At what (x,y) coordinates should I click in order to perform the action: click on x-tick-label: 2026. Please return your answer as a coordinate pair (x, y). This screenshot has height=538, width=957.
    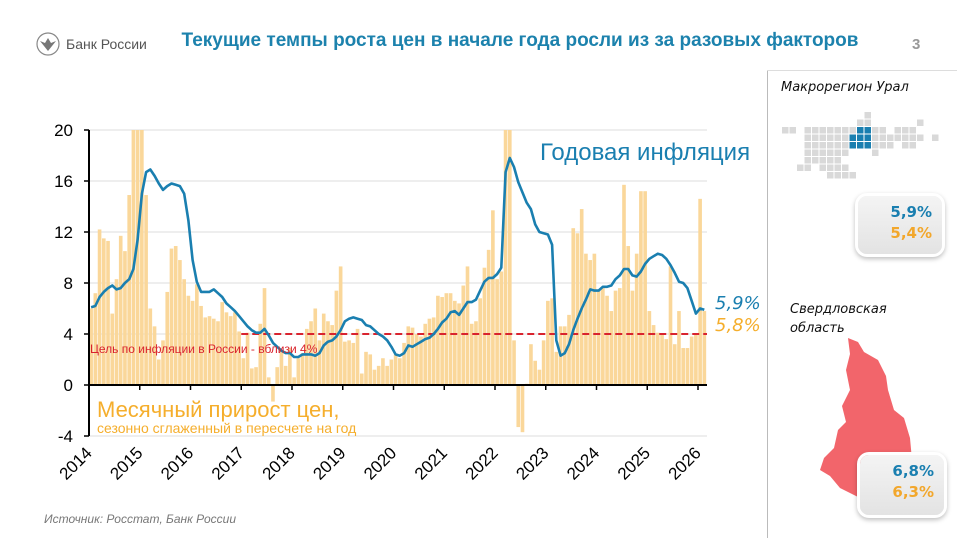
    Looking at the image, I should click on (685, 463).